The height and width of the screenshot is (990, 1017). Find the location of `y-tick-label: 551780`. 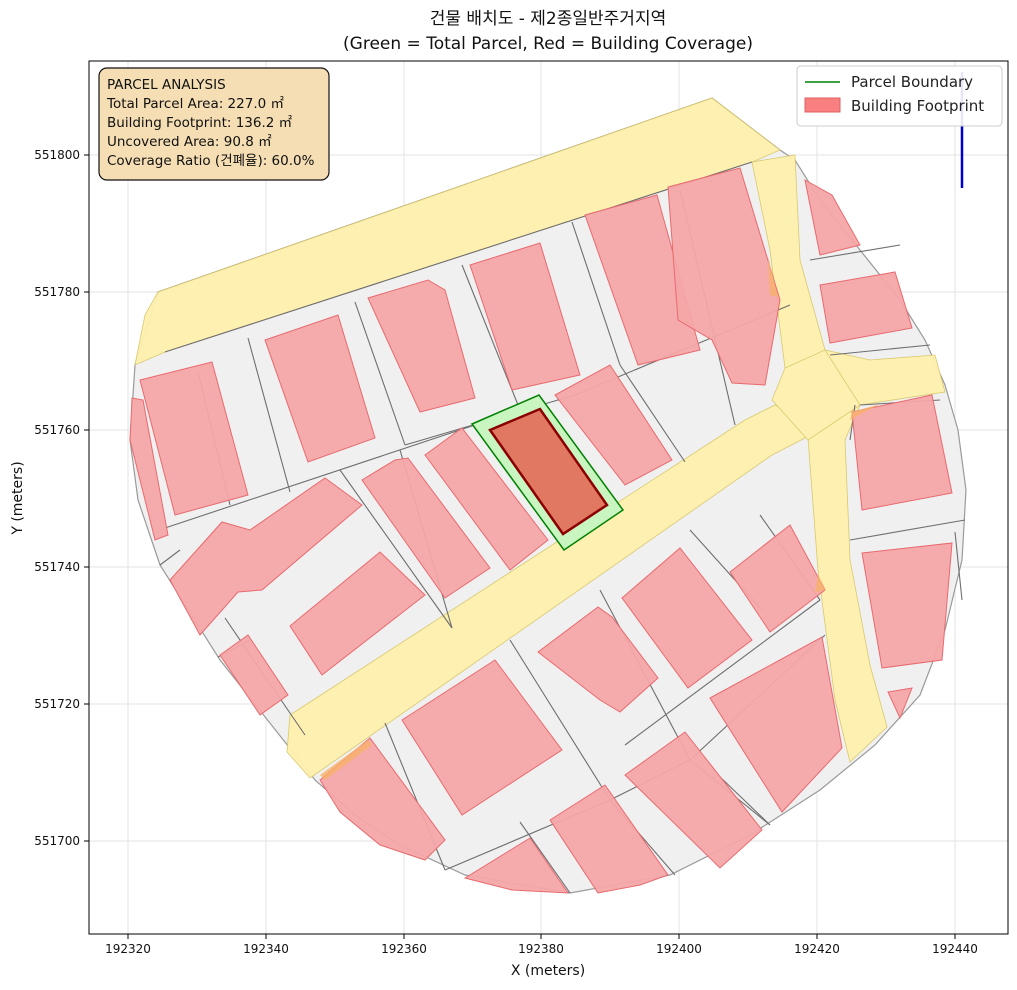

y-tick-label: 551780 is located at coordinates (57, 292).